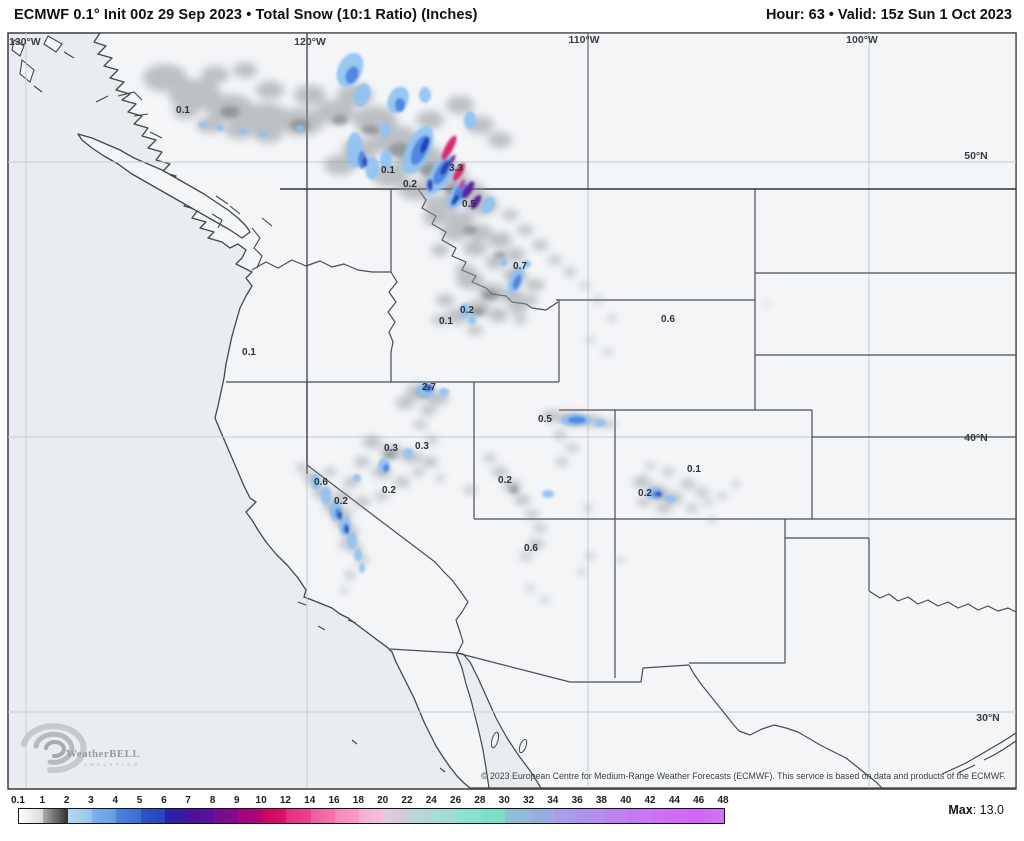 The width and height of the screenshot is (1024, 841). What do you see at coordinates (975, 156) in the screenshot?
I see `axis-label: 50°N` at bounding box center [975, 156].